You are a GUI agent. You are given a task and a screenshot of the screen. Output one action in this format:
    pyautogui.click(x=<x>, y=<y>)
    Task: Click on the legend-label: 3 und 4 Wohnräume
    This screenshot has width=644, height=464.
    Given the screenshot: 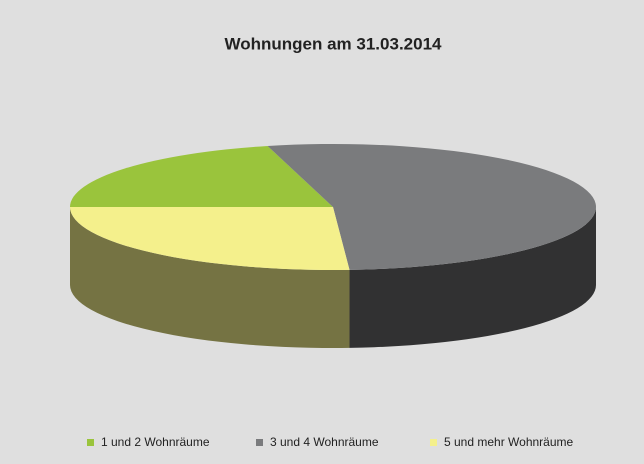 What is the action you would take?
    pyautogui.click(x=324, y=442)
    